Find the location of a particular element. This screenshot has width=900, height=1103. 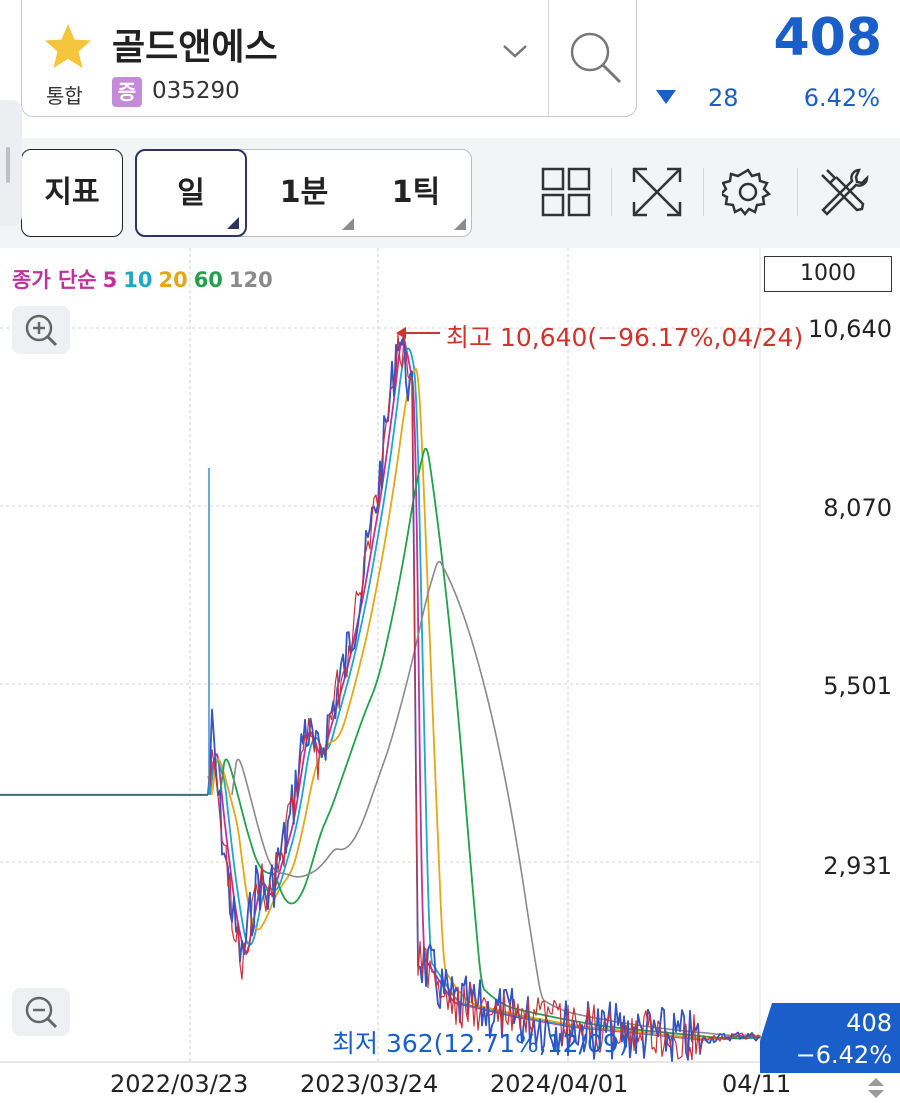

stock-selector: 골드앤에스 통합 증 035290 is located at coordinates (329, 58).